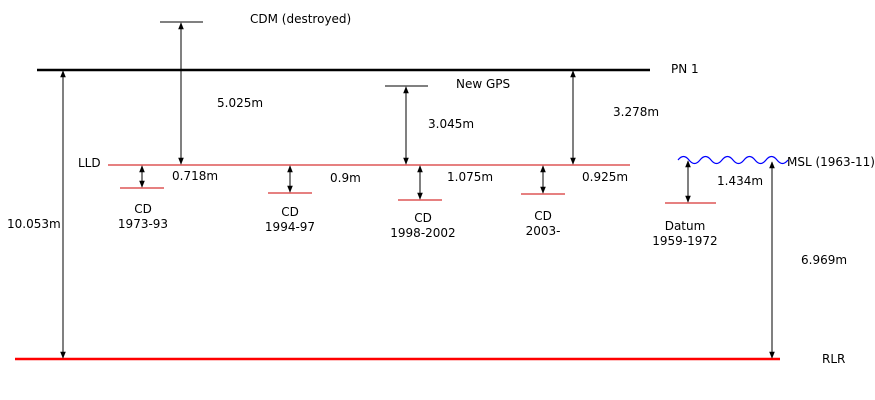 Image resolution: width=875 pixels, height=400 pixels. I want to click on msl-rlr-measure: 6.969m, so click(824, 260).